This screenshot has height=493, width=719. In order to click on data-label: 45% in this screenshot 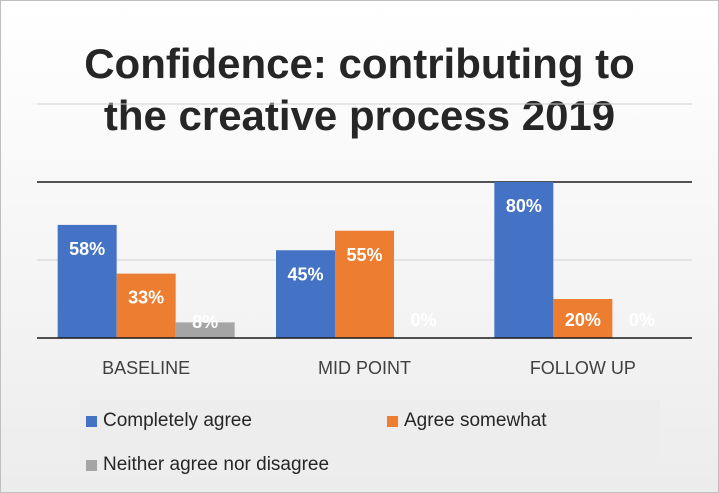, I will do `click(305, 274)`.